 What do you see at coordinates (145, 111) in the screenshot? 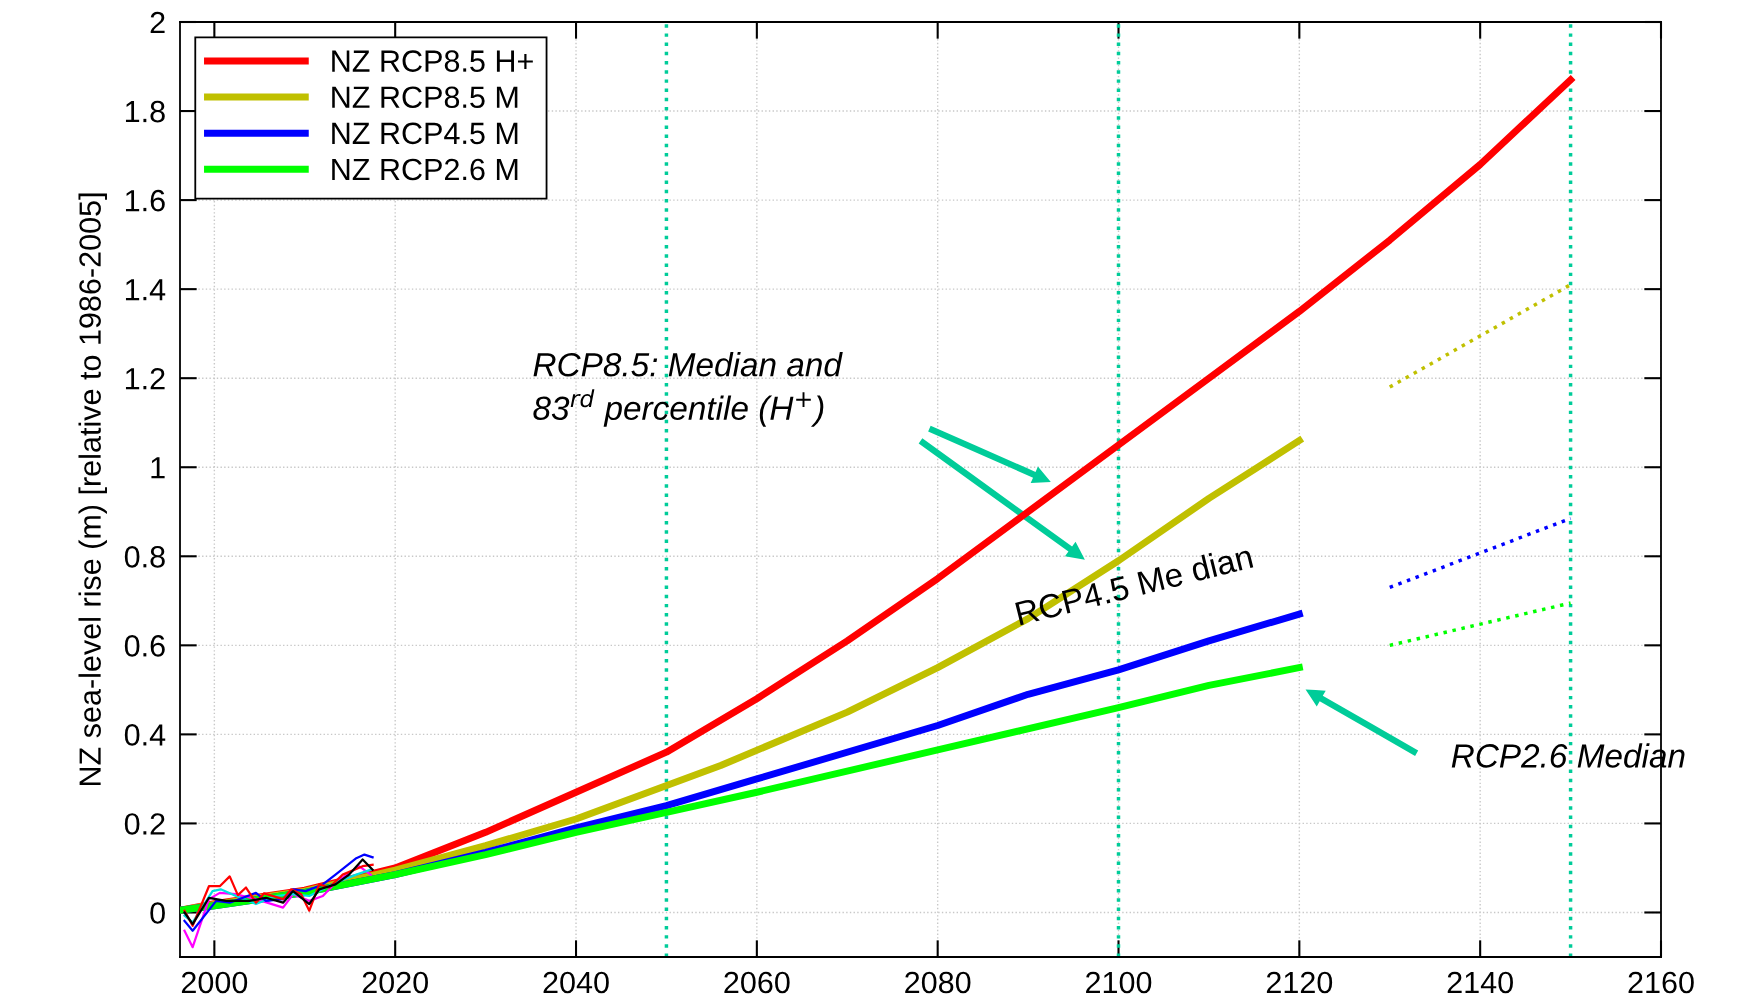
I see `y-tick-label: 1.8` at bounding box center [145, 111].